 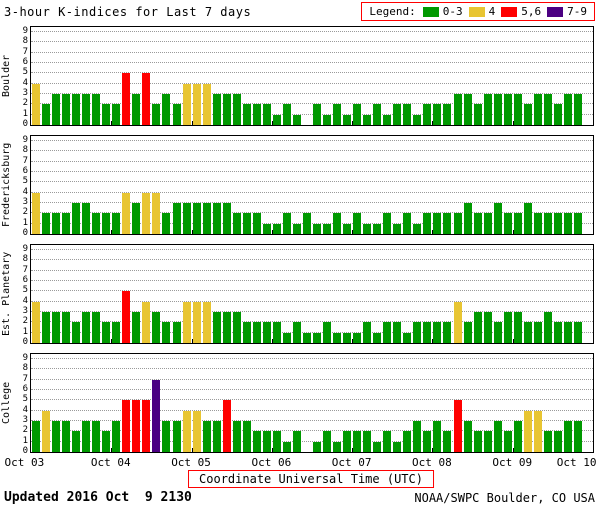 I want to click on legend-entry-label: 5,6, so click(x=531, y=11).